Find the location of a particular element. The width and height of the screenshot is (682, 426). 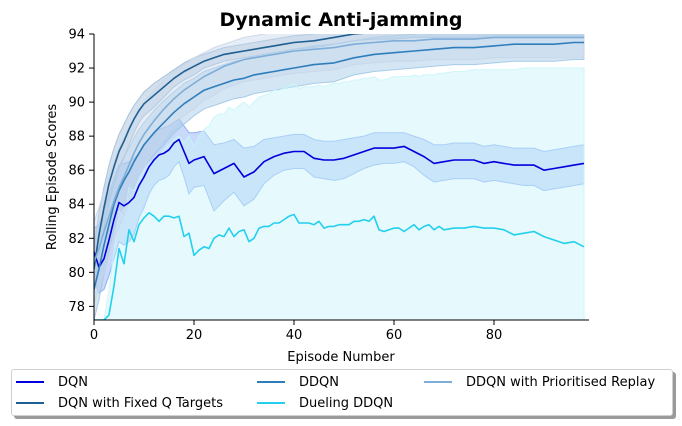

legend-item-dueling-ddqn: Dueling DDQN is located at coordinates (325, 403).